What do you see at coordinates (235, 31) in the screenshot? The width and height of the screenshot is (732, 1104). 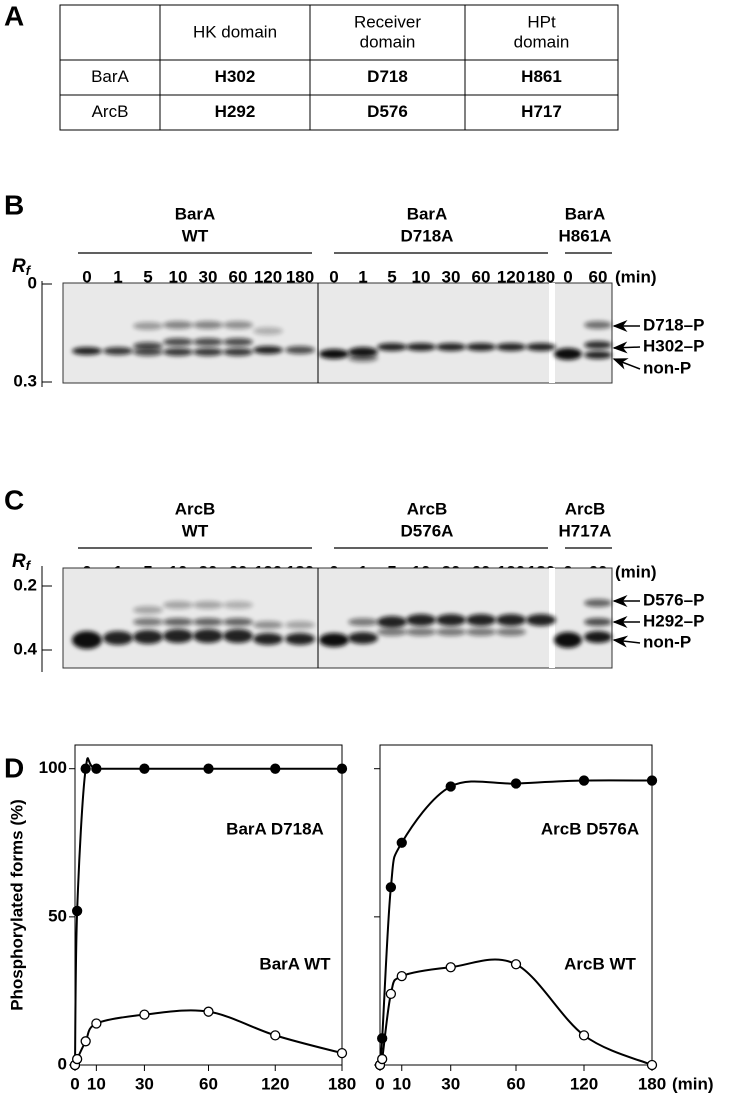 I see `table-header: HK domain` at bounding box center [235, 31].